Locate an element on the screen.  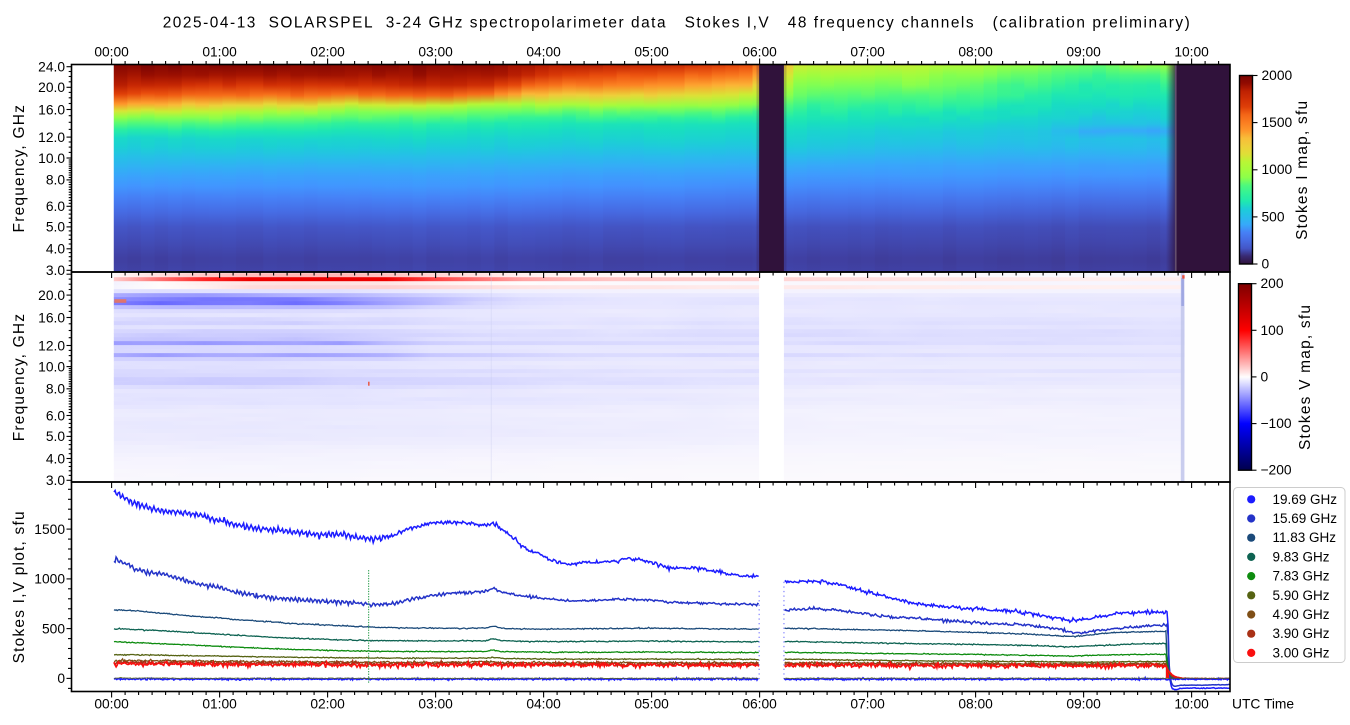
svg-text: Stokes V map, sfu is located at coordinates (1305, 377).